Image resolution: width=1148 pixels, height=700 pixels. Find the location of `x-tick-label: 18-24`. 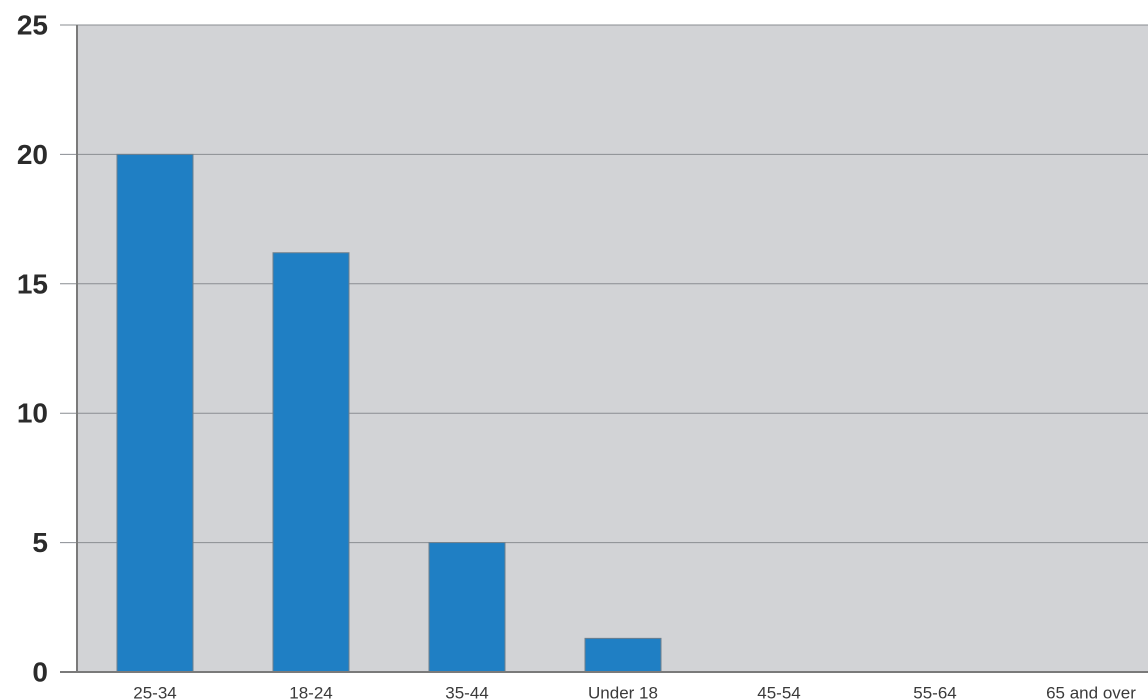

x-tick-label: 18-24 is located at coordinates (310, 692).